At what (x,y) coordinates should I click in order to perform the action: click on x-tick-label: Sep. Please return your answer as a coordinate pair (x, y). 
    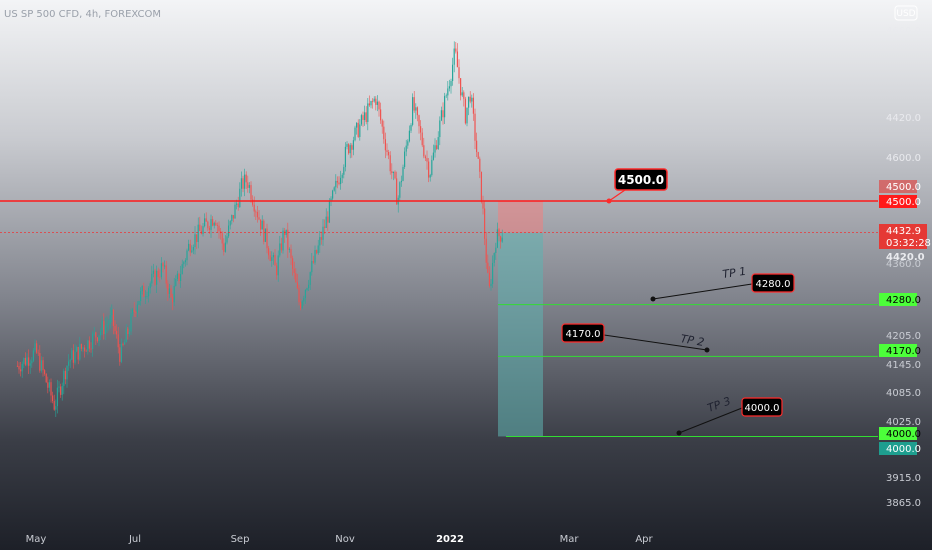
    Looking at the image, I should click on (240, 539).